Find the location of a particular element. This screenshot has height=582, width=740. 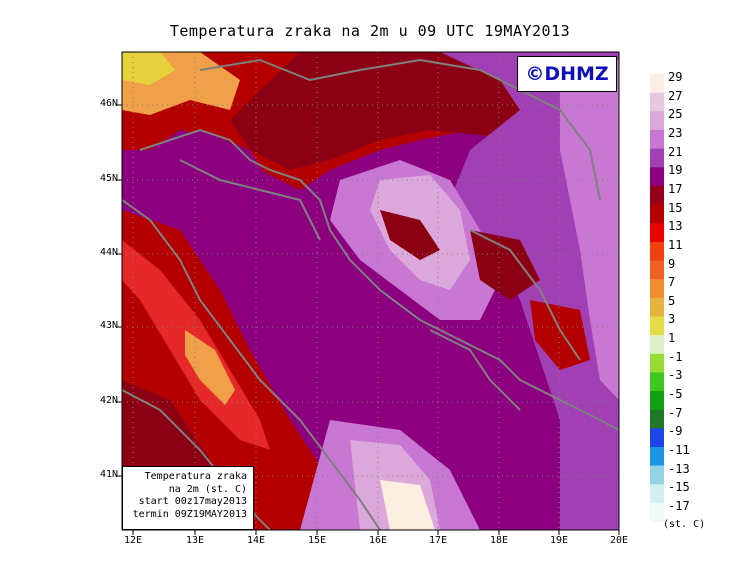

colorbar-label: 13 is located at coordinates (675, 226).